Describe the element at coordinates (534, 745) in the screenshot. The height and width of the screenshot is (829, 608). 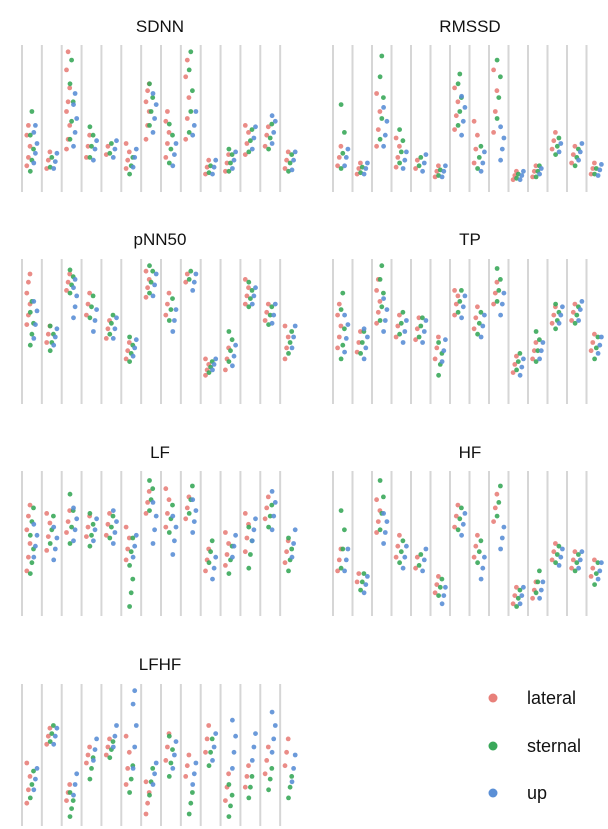
I see `legend: lateral sternal up` at that location.